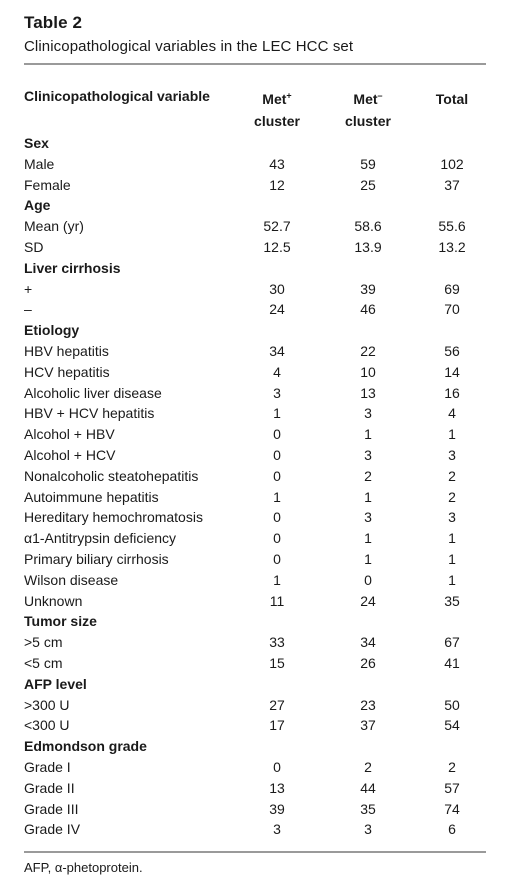 The height and width of the screenshot is (896, 509). Describe the element at coordinates (277, 371) in the screenshot. I see `cell-met-positive: 4` at that location.